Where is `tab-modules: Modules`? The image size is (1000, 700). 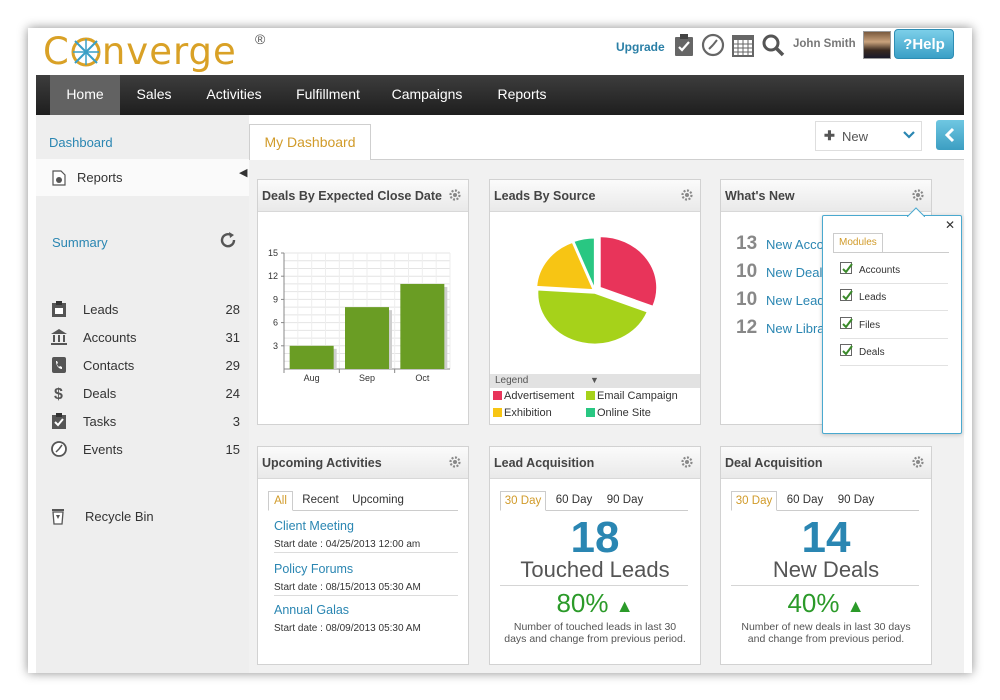
tab-modules: Modules is located at coordinates (858, 243).